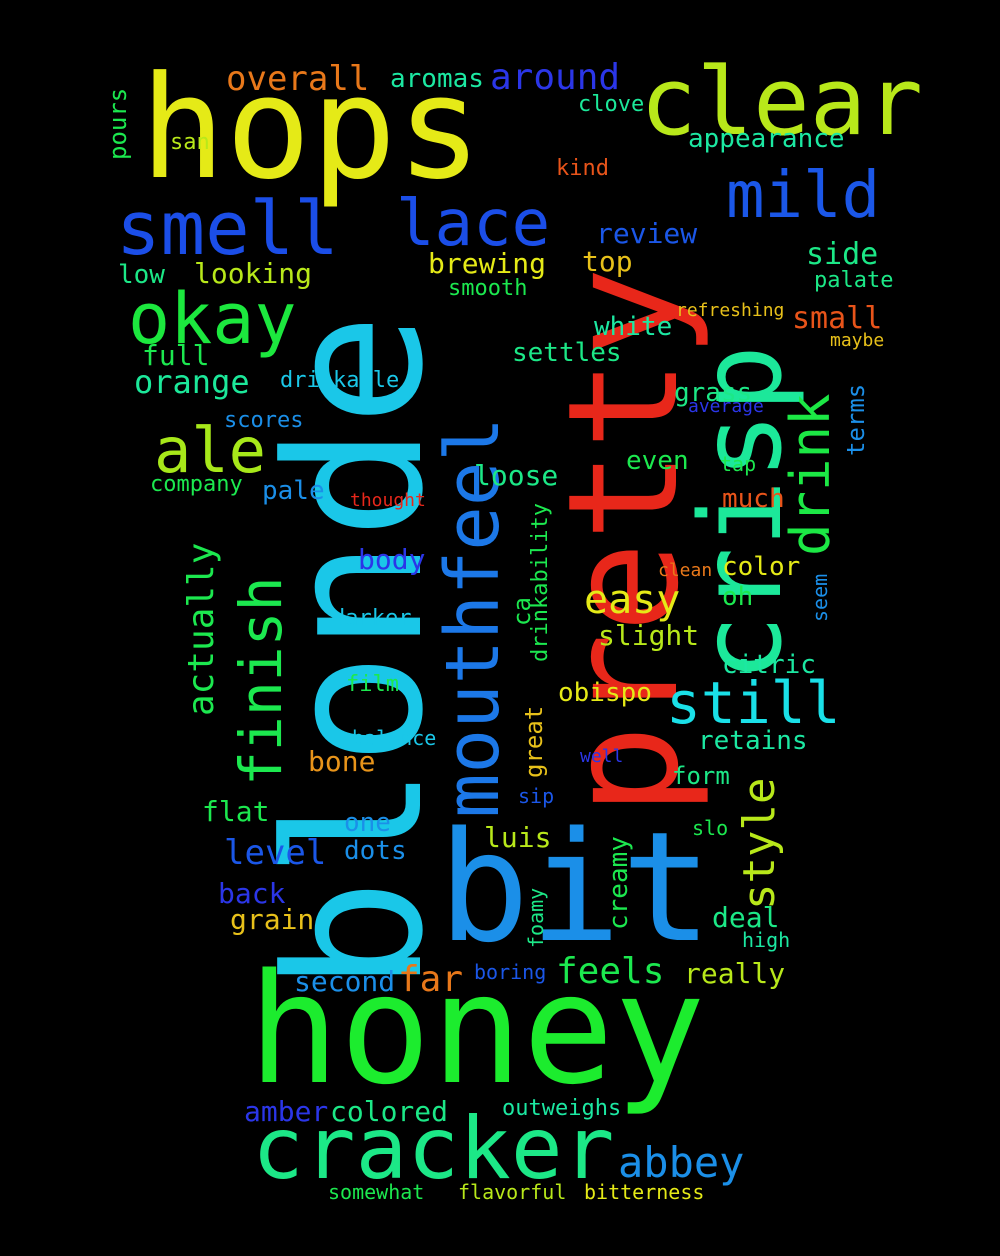 Image resolution: width=1000 pixels, height=1256 pixels. I want to click on word-style: style, so click(759, 843).